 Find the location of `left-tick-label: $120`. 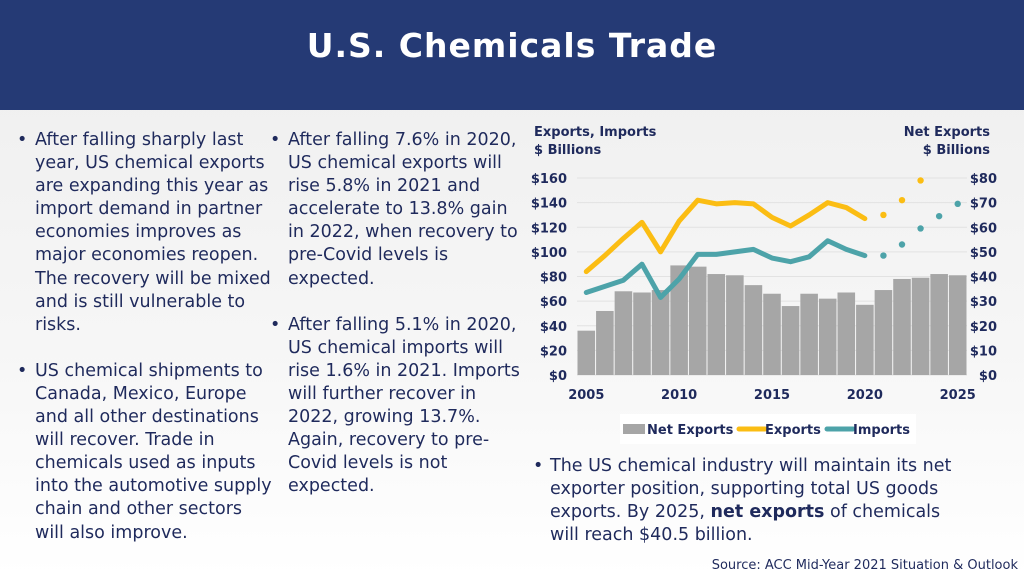

left-tick-label: $120 is located at coordinates (549, 228).